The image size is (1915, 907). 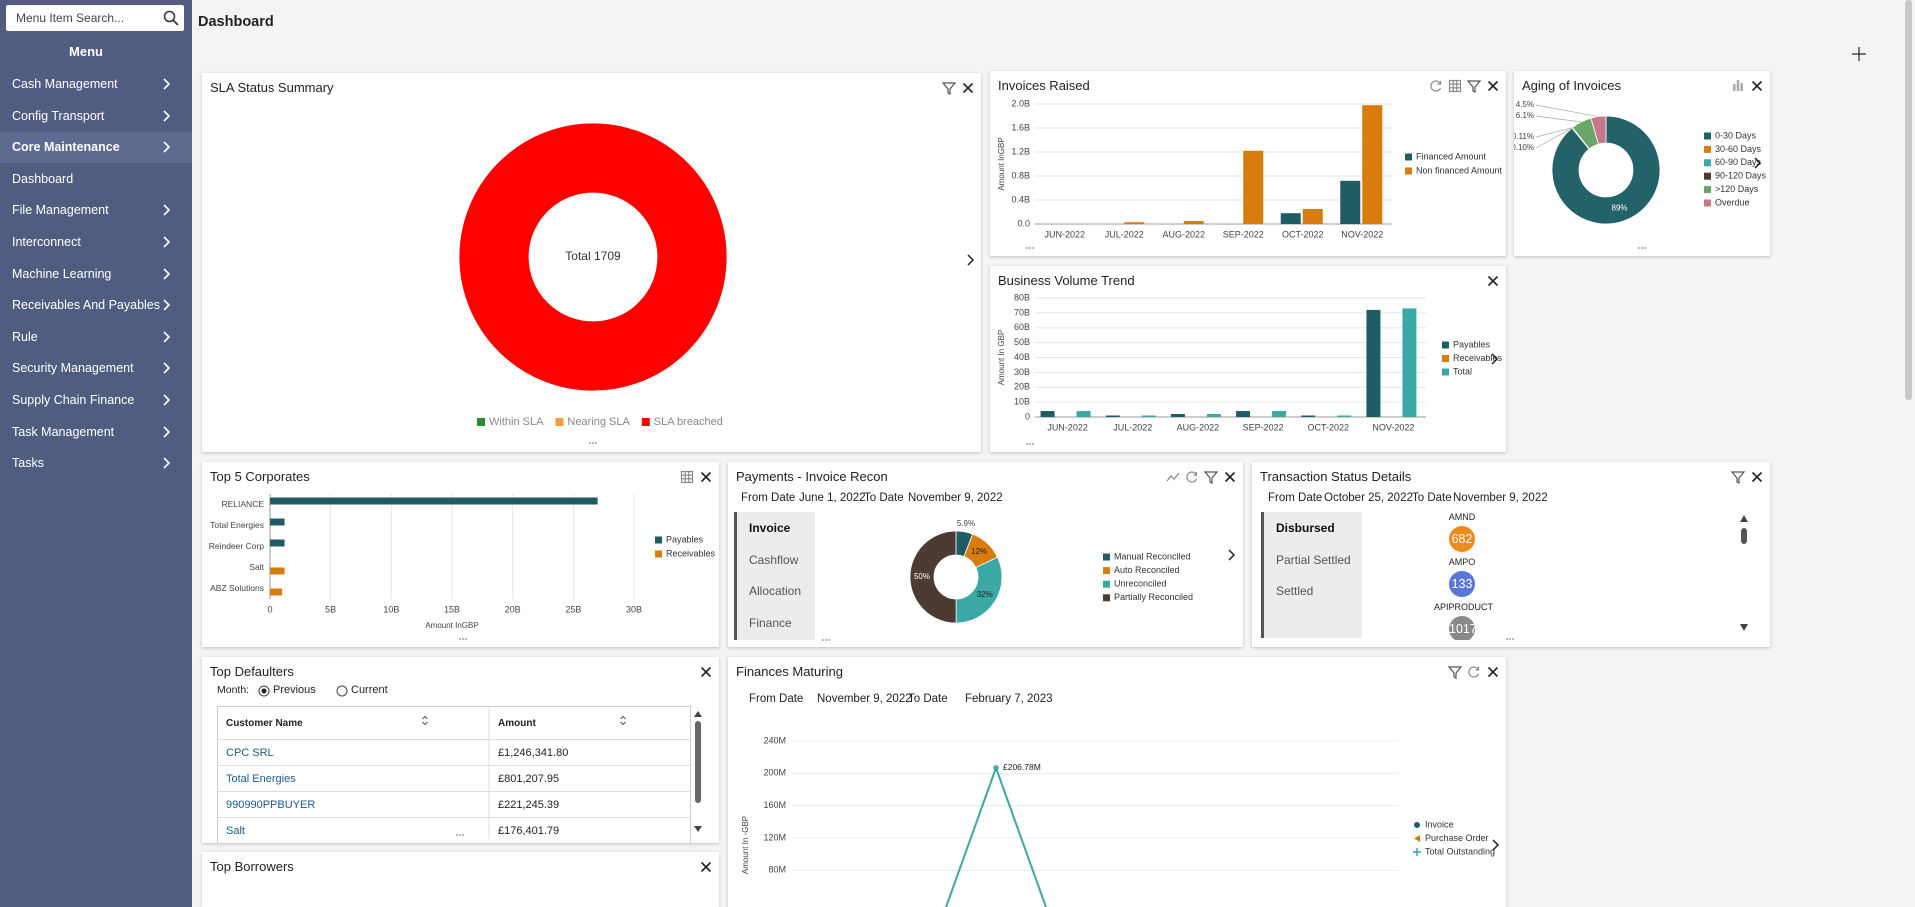 I want to click on x-axis-label: Amount InGBP, so click(x=451, y=625).